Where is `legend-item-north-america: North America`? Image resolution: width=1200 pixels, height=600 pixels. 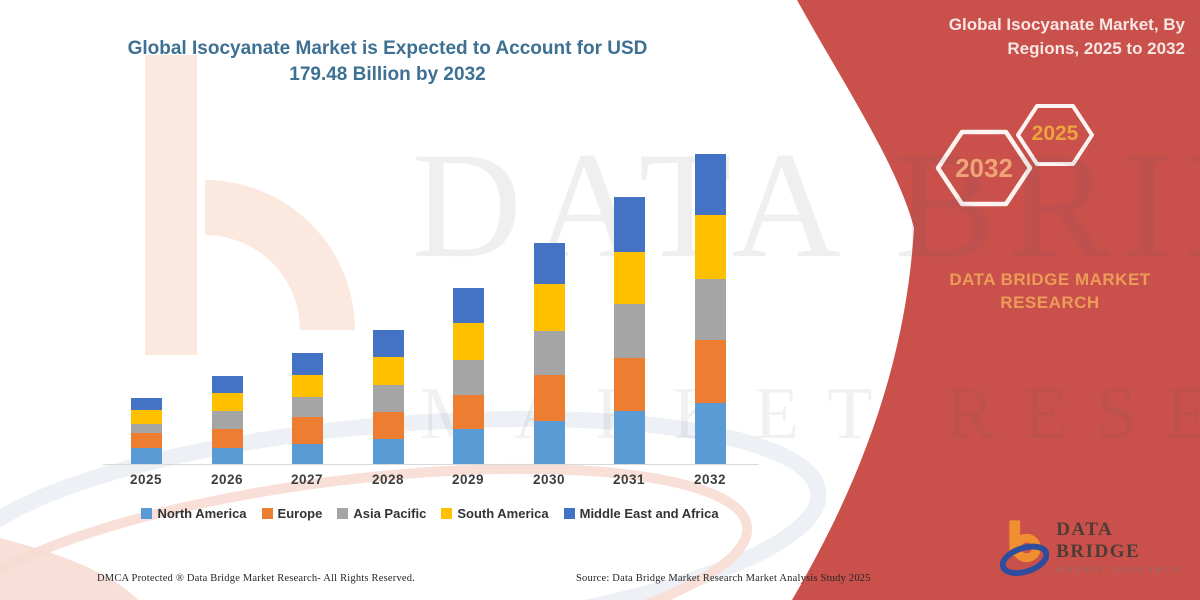
legend-item-north-america: North America is located at coordinates (194, 513).